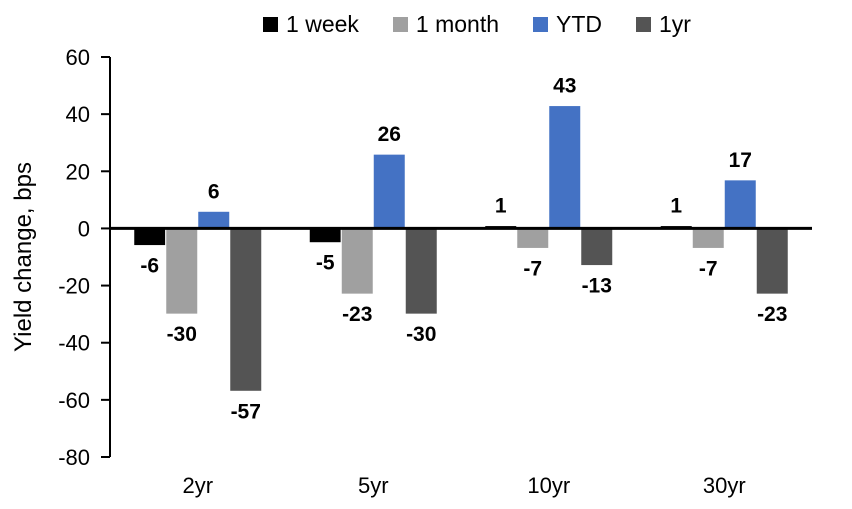 The width and height of the screenshot is (852, 509). What do you see at coordinates (675, 23) in the screenshot?
I see `legend-label: 1yr` at bounding box center [675, 23].